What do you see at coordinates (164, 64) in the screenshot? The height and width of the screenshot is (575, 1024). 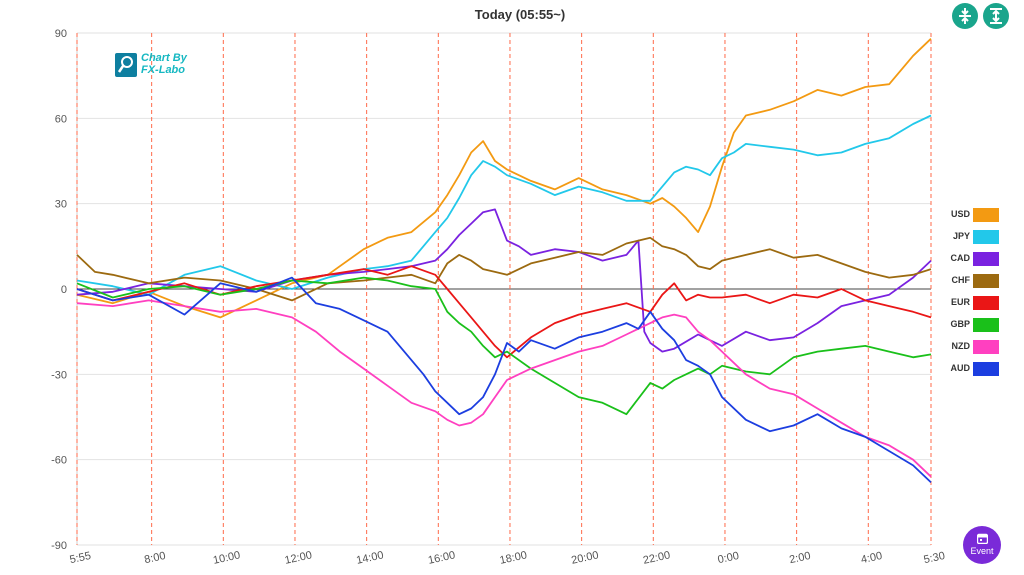 I see `logo-text: Chart By FX-Labo` at bounding box center [164, 64].